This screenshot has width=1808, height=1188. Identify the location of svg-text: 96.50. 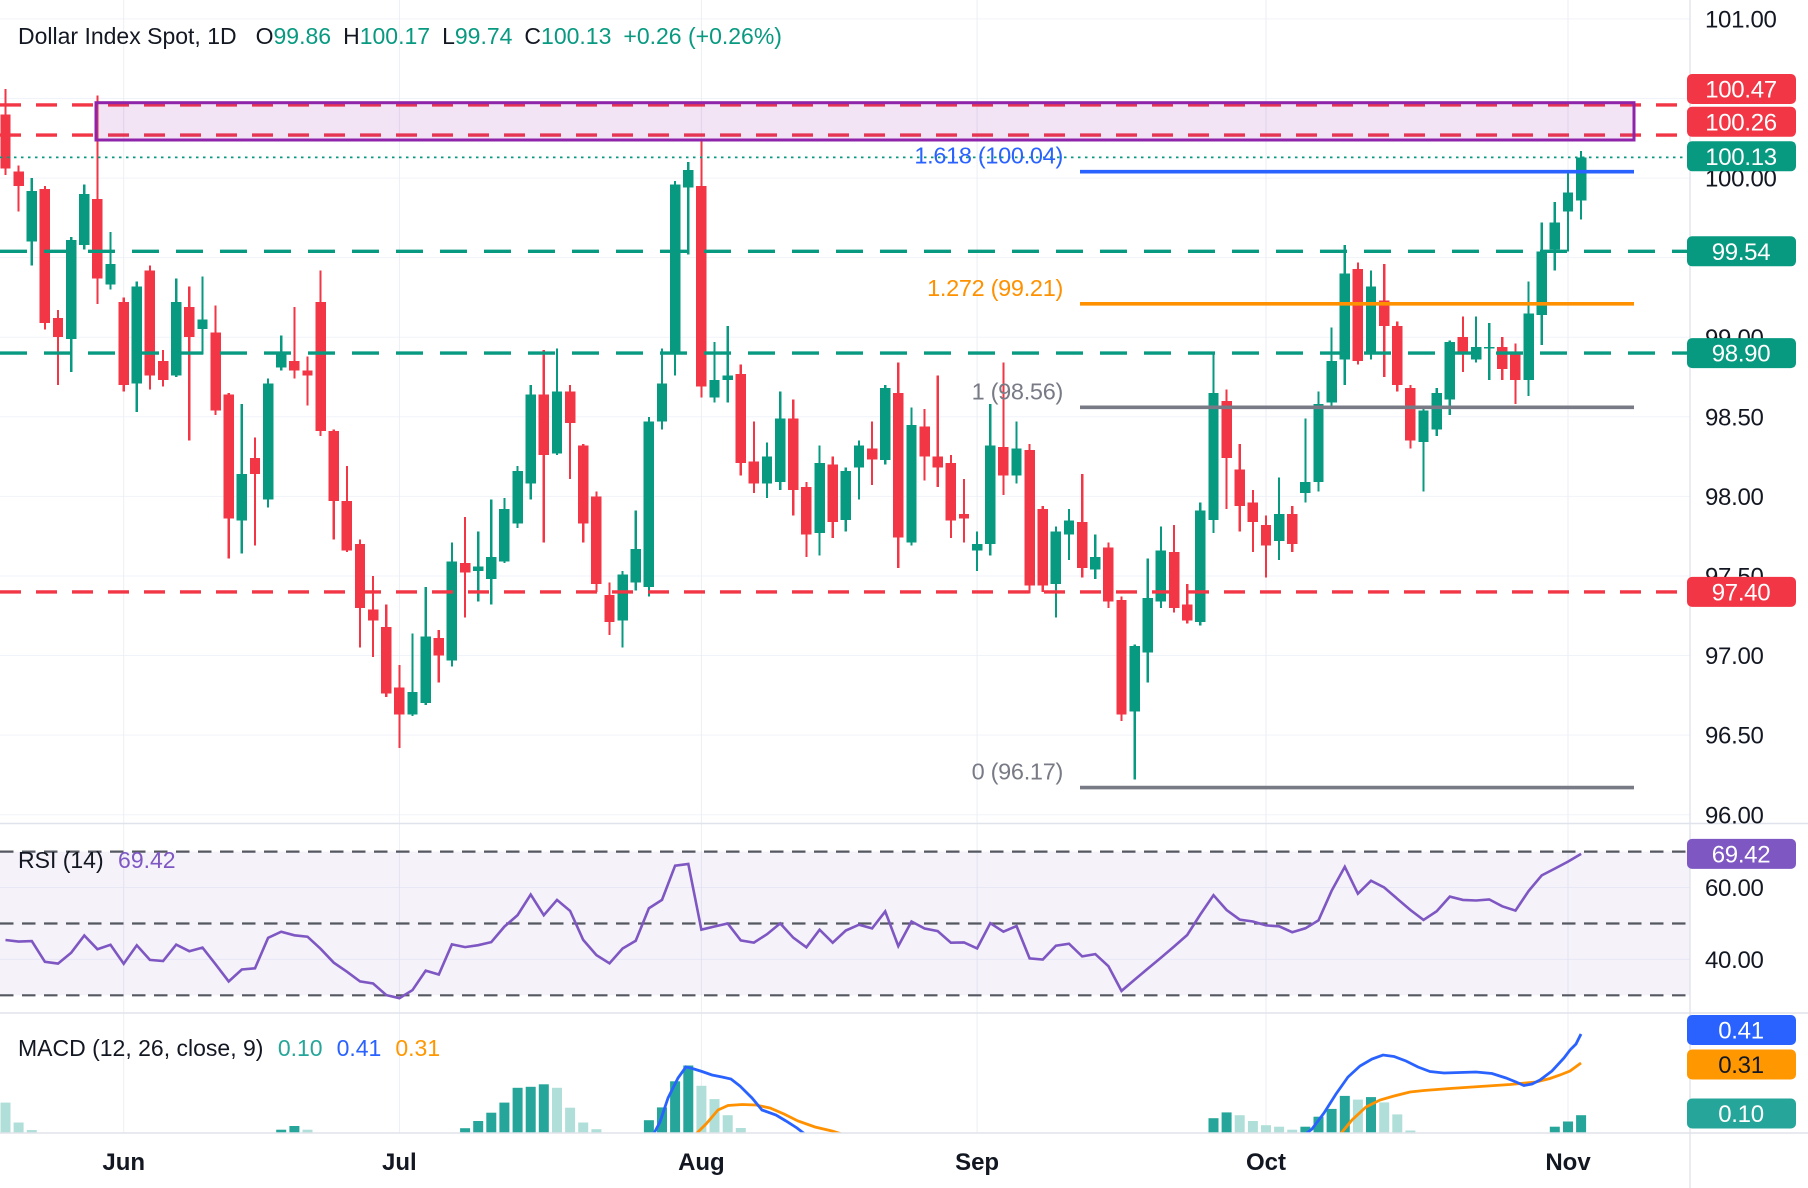
(1734, 736).